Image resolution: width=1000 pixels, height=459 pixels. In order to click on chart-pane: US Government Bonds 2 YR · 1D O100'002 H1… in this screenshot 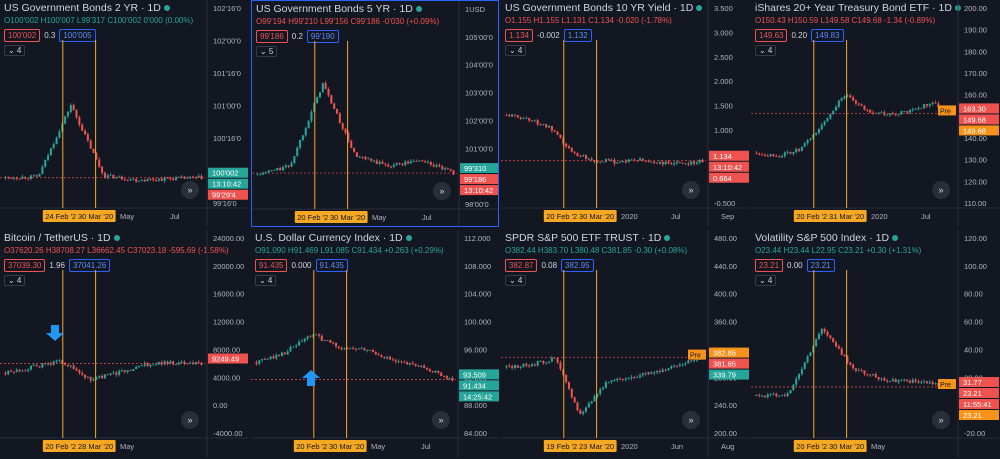, I will do `click(124, 113)`.